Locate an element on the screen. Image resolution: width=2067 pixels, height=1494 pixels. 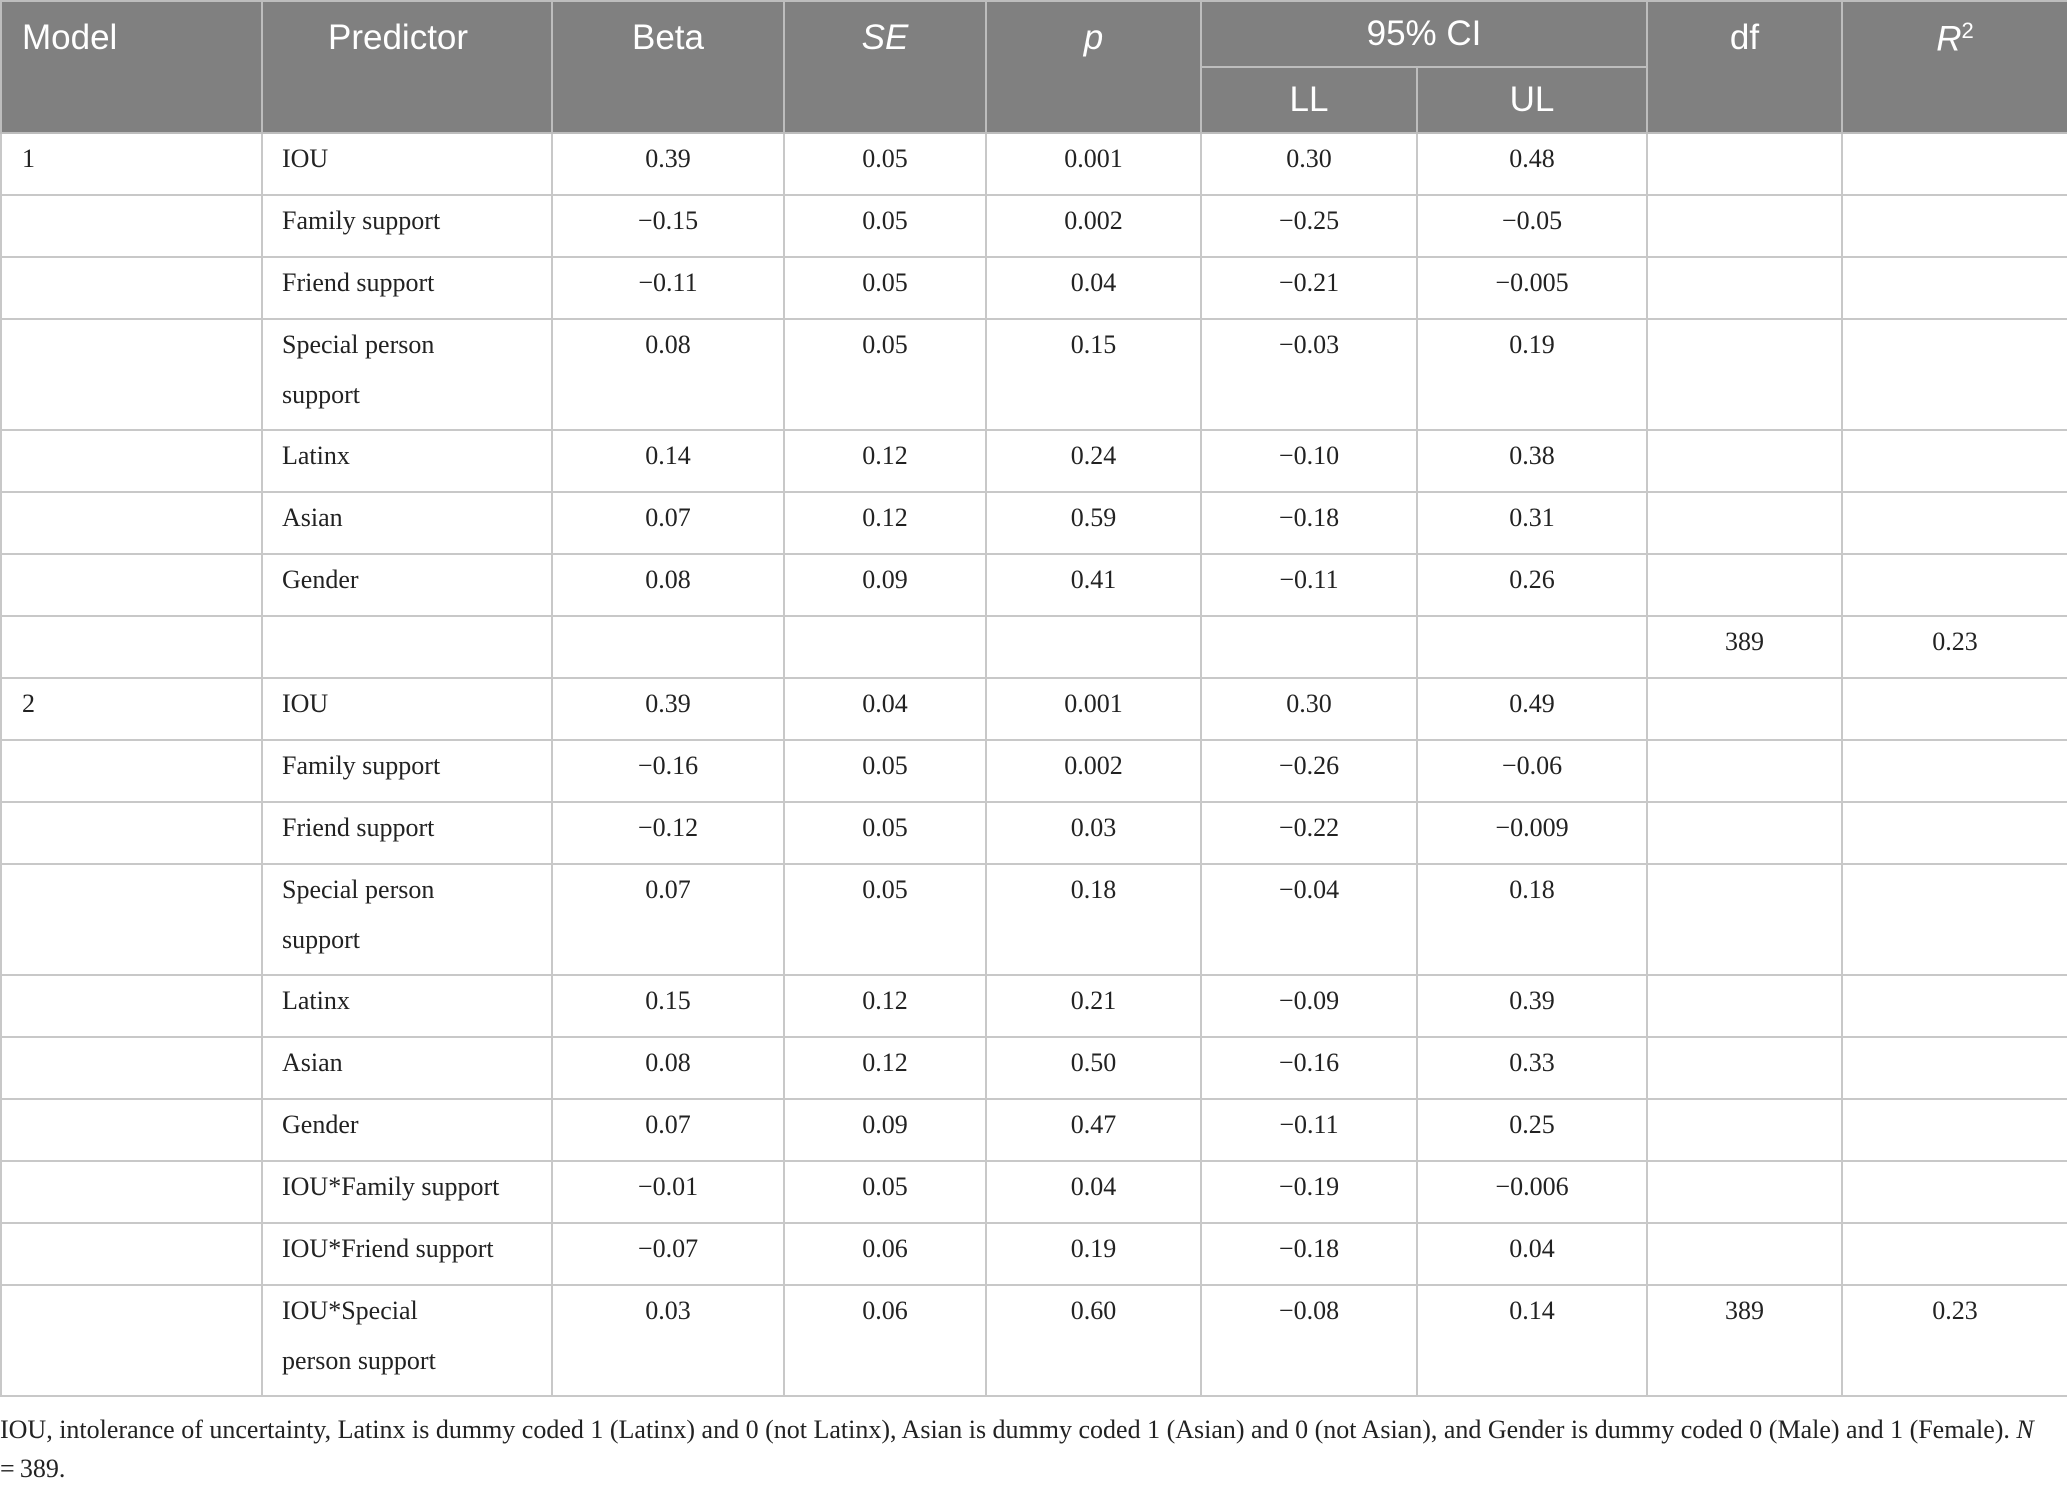
cell-beta is located at coordinates (668, 647).